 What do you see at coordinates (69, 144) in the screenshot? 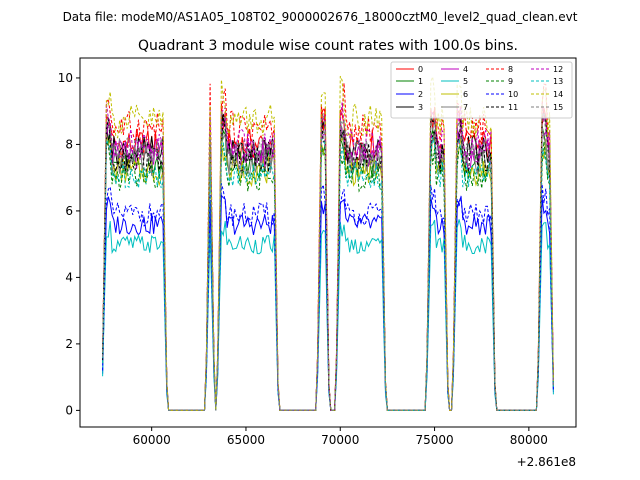
I see `y-tick-label: 8` at bounding box center [69, 144].